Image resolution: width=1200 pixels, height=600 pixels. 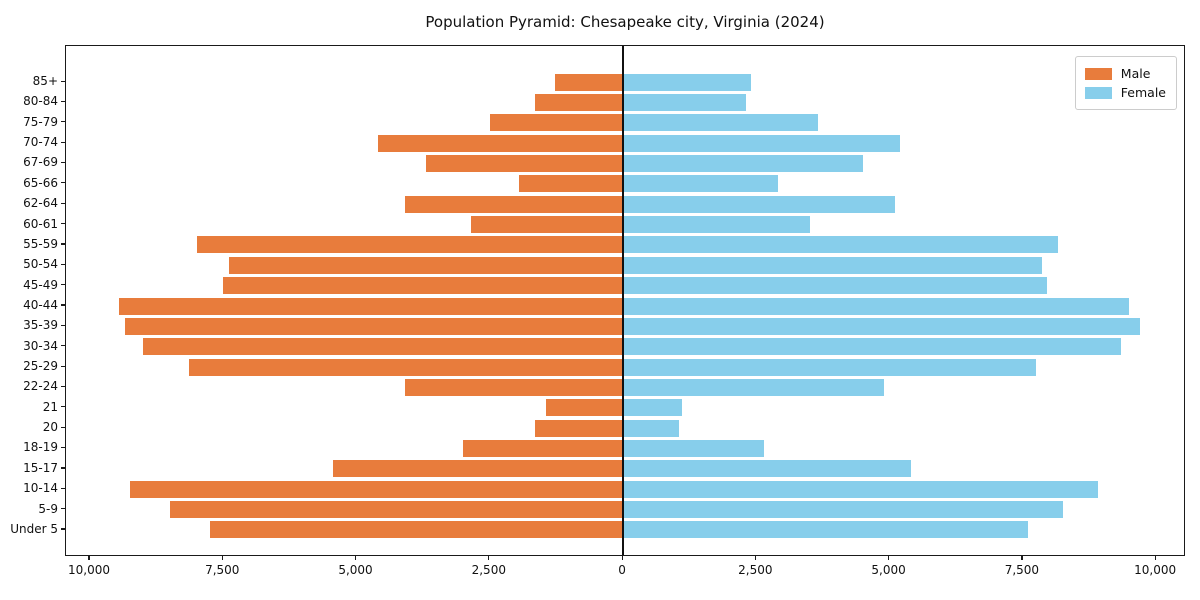 What do you see at coordinates (34, 528) in the screenshot?
I see `y-tick-label-Under 5: Under 5` at bounding box center [34, 528].